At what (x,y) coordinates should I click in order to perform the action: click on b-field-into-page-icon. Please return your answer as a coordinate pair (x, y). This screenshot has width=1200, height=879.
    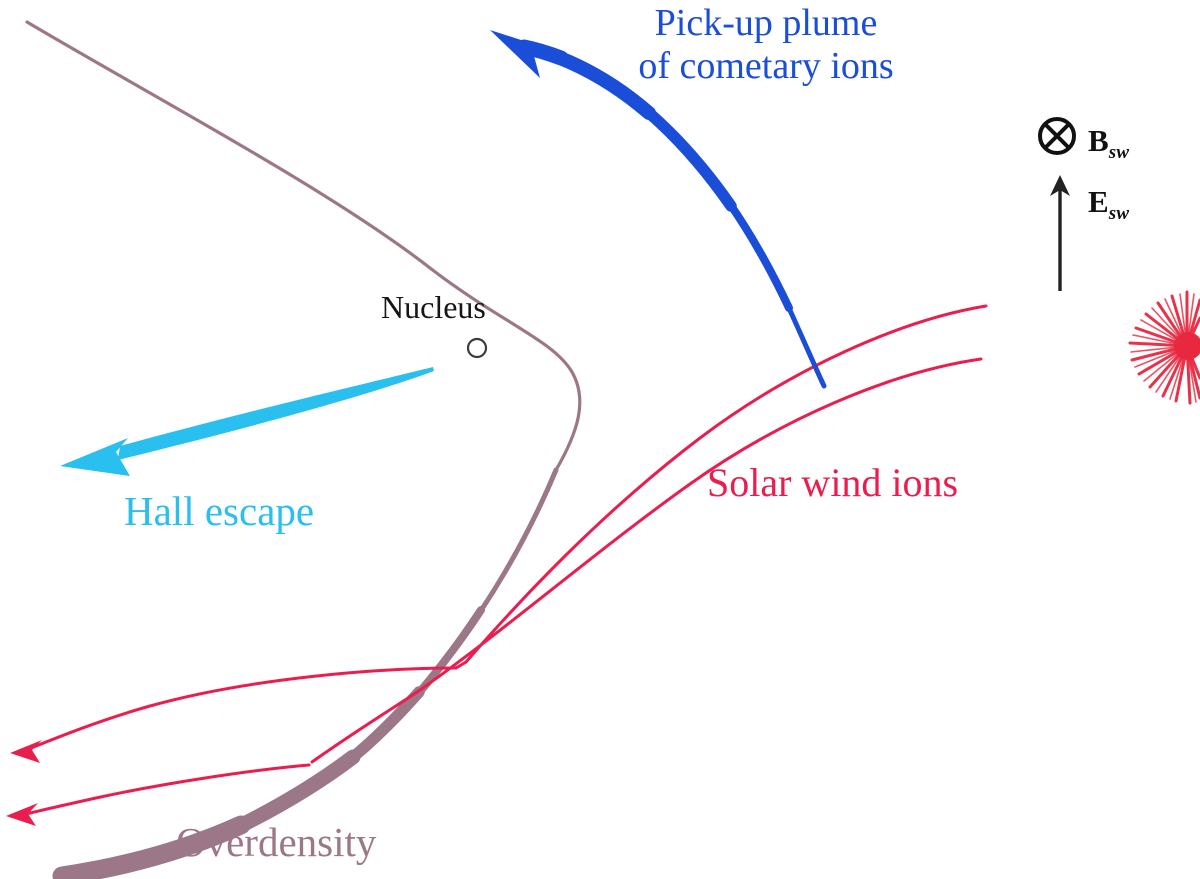
    Looking at the image, I should click on (1057, 136).